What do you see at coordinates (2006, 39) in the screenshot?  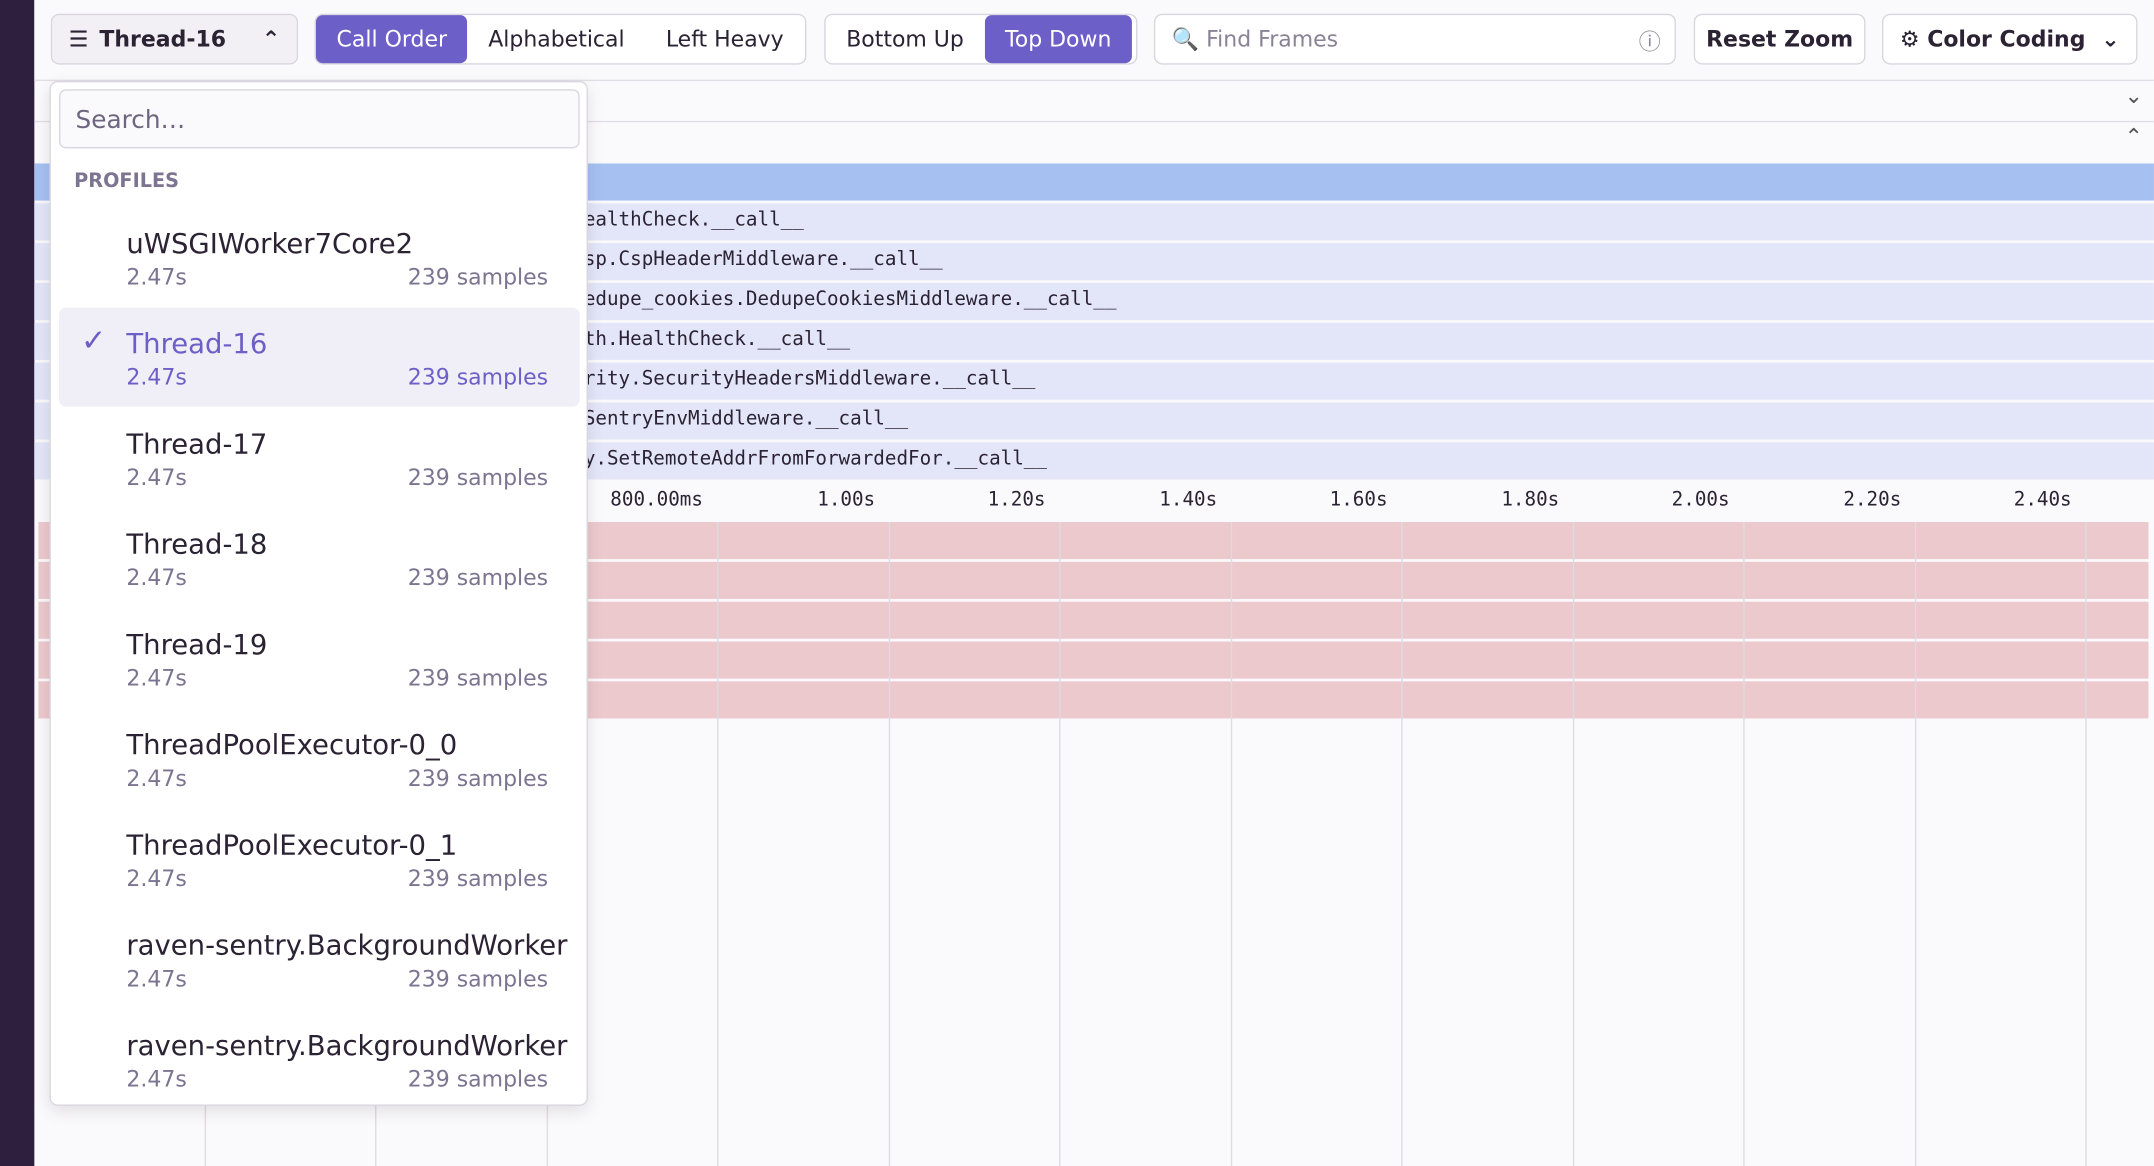 I see `color-coding-label: Color Coding` at bounding box center [2006, 39].